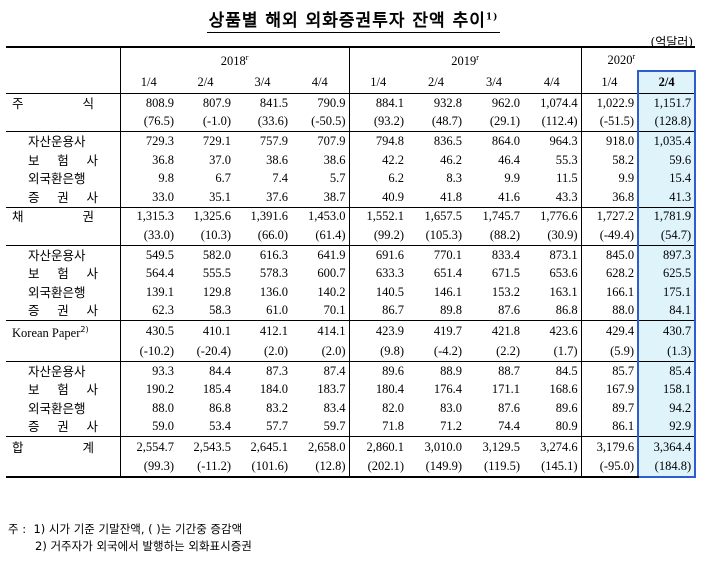 This screenshot has width=707, height=564. Describe the element at coordinates (552, 255) in the screenshot. I see `value-cell: 873.1` at that location.